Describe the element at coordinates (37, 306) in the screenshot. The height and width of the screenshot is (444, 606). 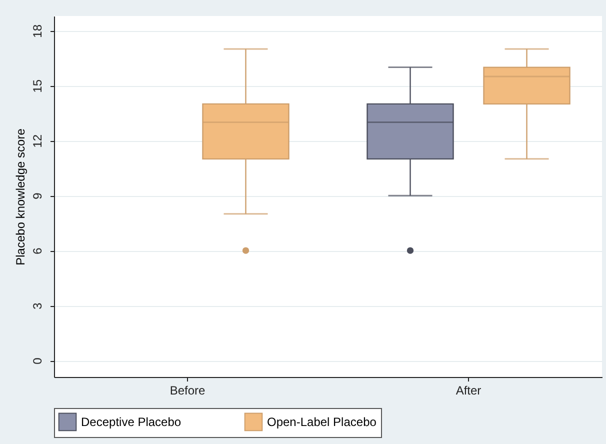
I see `y-tick-label: 3` at that location.